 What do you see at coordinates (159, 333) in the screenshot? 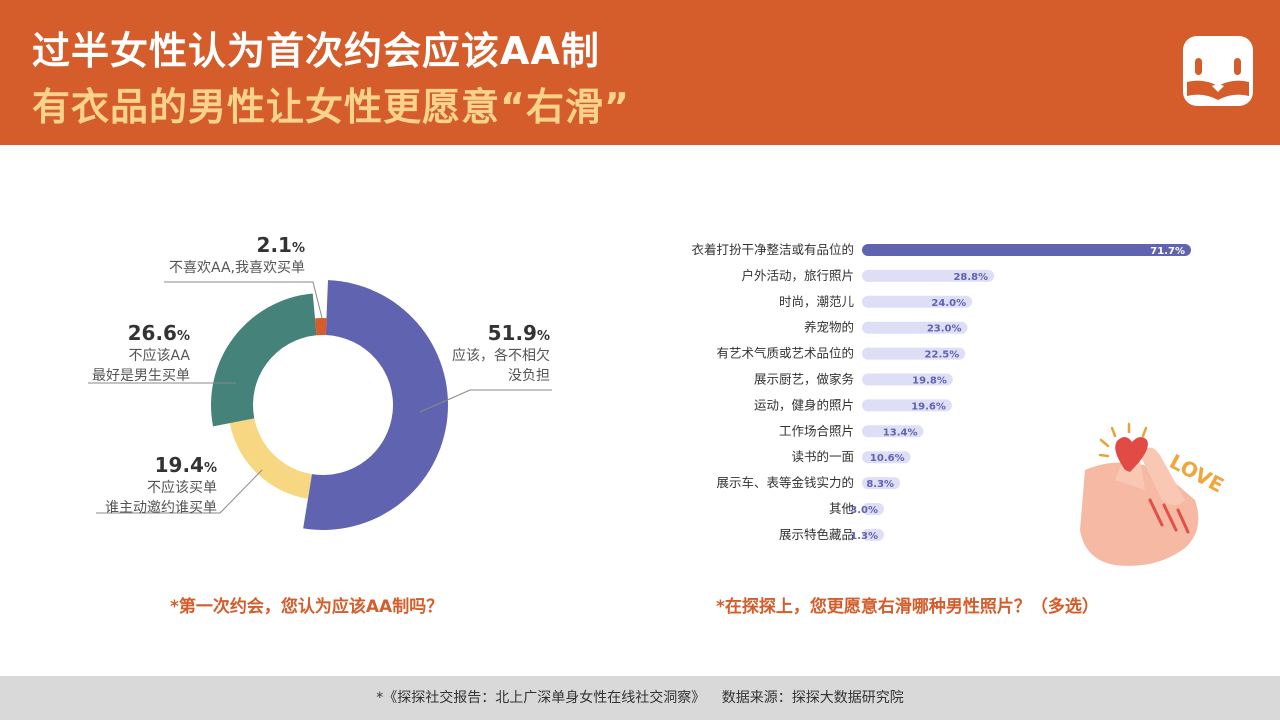
I see `donut-pct-2: 26.6%` at bounding box center [159, 333].